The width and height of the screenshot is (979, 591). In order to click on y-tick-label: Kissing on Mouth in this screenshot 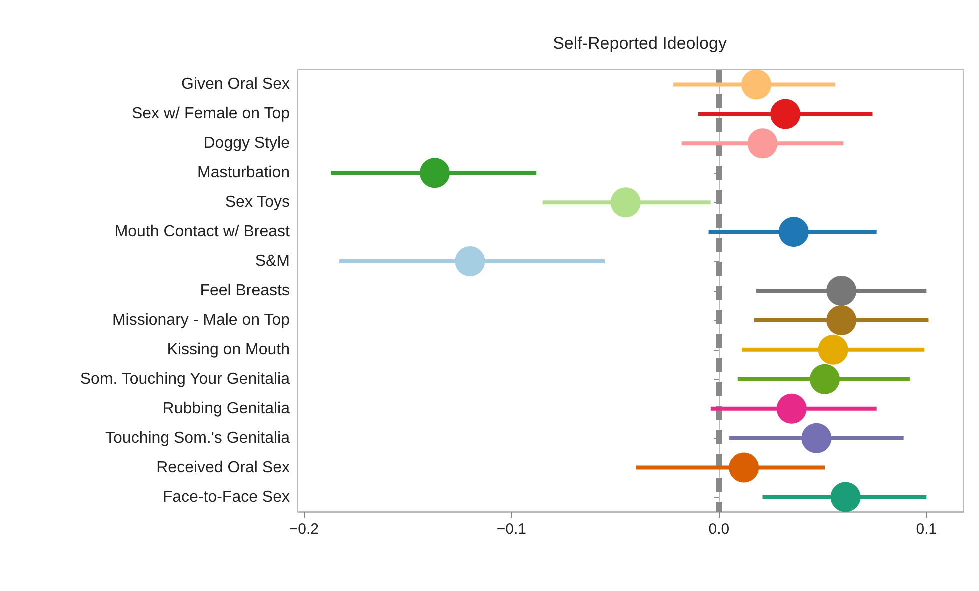, I will do `click(228, 349)`.